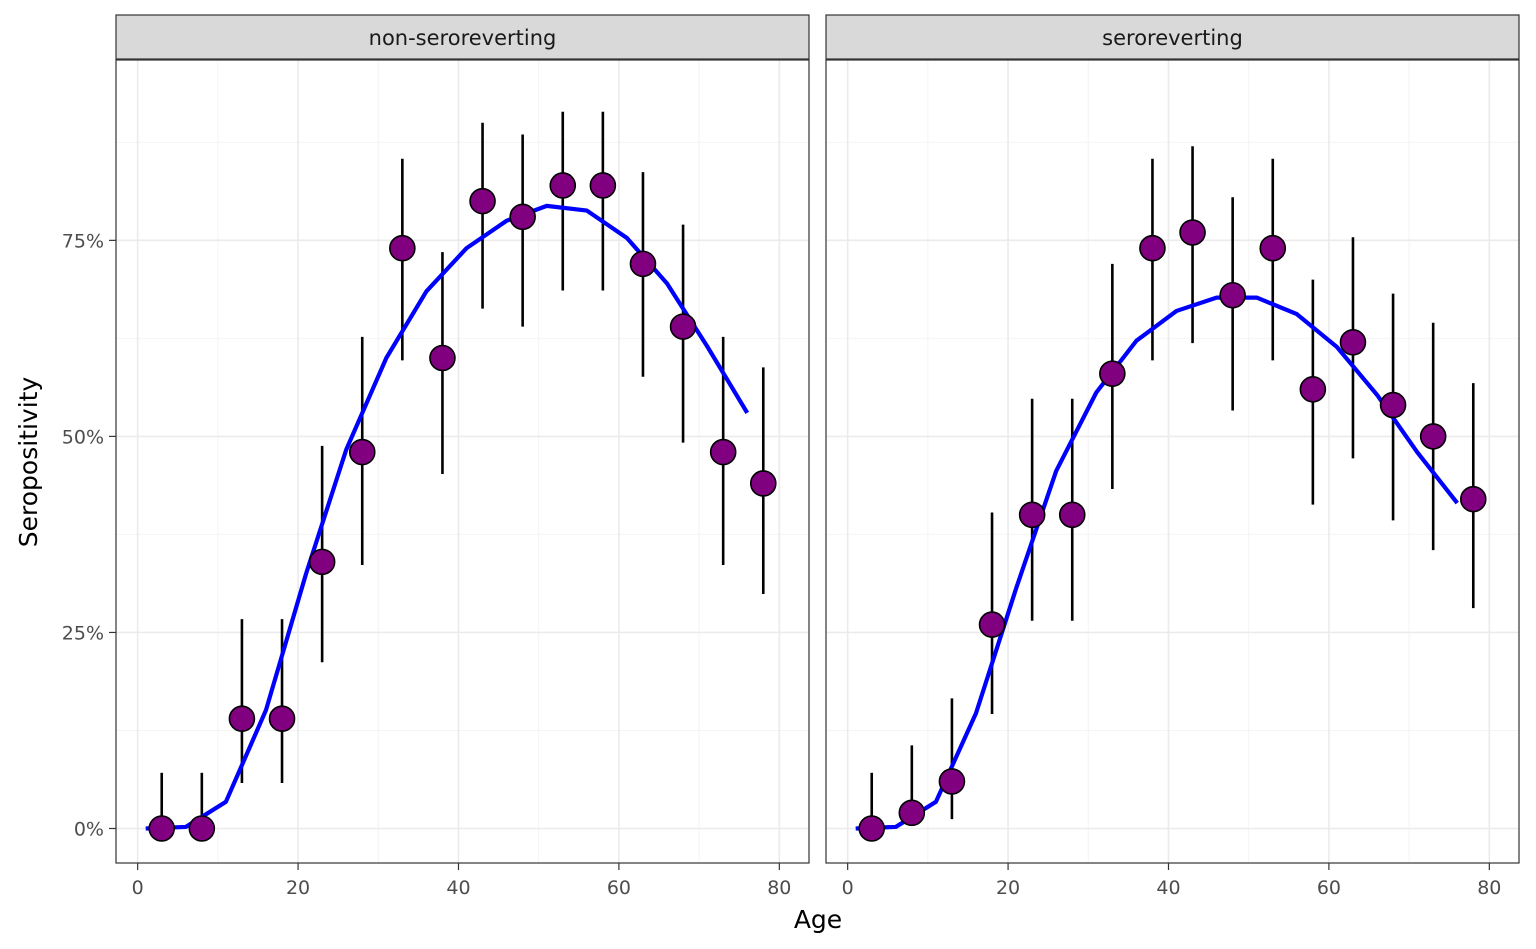  What do you see at coordinates (83, 241) in the screenshot?
I see `y-tick-label: 75%` at bounding box center [83, 241].